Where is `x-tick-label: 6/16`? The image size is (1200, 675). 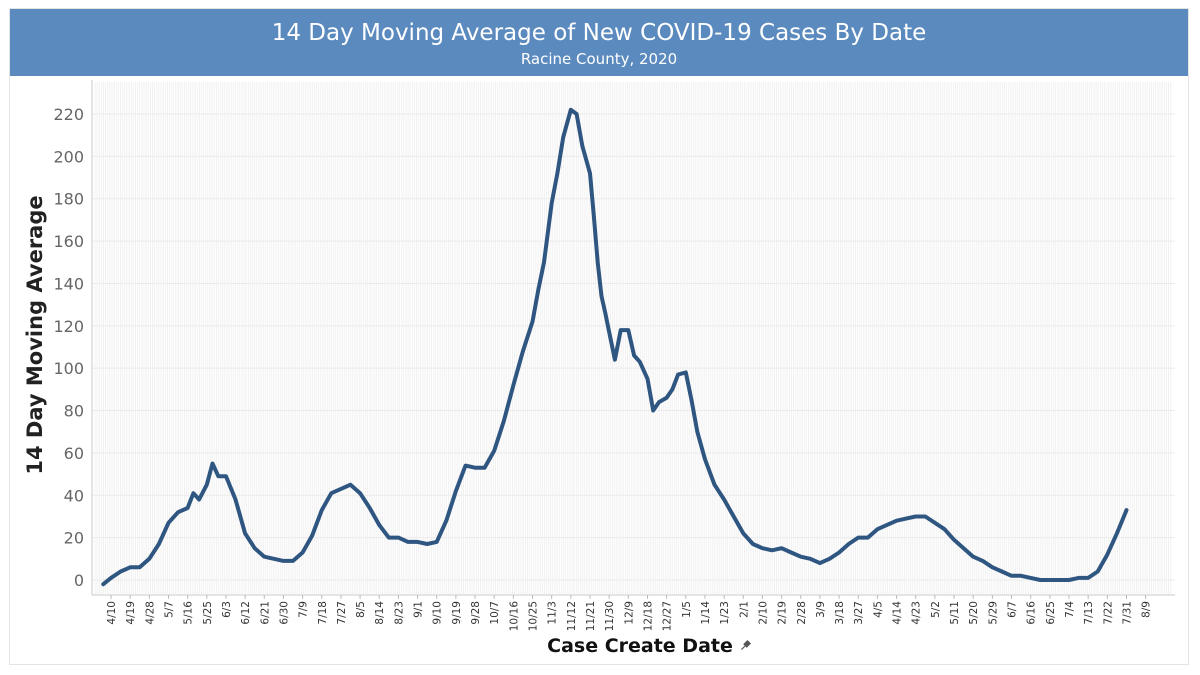
x-tick-label: 6/16 is located at coordinates (1032, 613).